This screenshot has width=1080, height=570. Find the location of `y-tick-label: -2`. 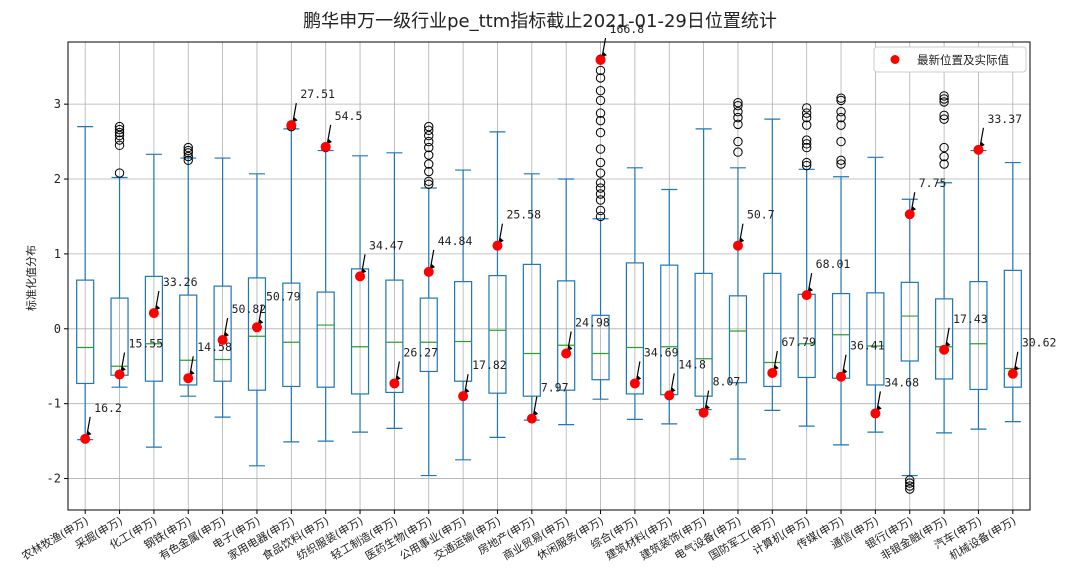

y-tick-label: -2 is located at coordinates (54, 479).